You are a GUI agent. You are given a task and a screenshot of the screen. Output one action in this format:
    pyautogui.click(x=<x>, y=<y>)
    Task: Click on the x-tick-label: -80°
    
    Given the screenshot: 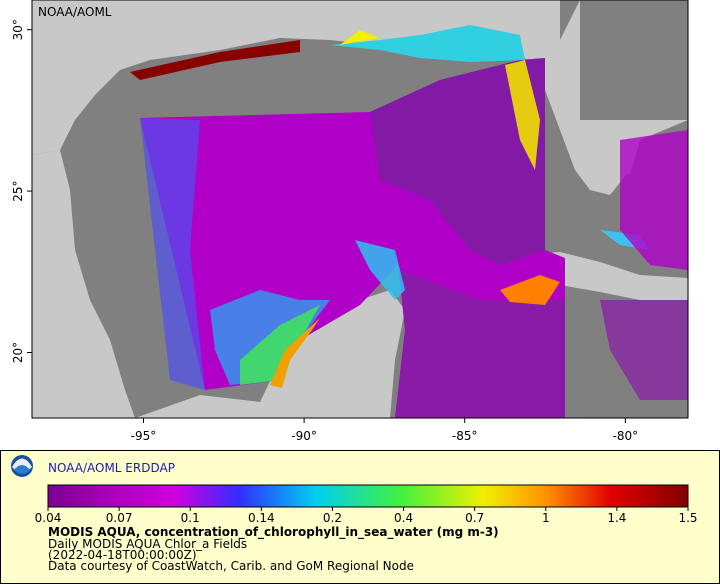 What is the action you would take?
    pyautogui.click(x=626, y=436)
    